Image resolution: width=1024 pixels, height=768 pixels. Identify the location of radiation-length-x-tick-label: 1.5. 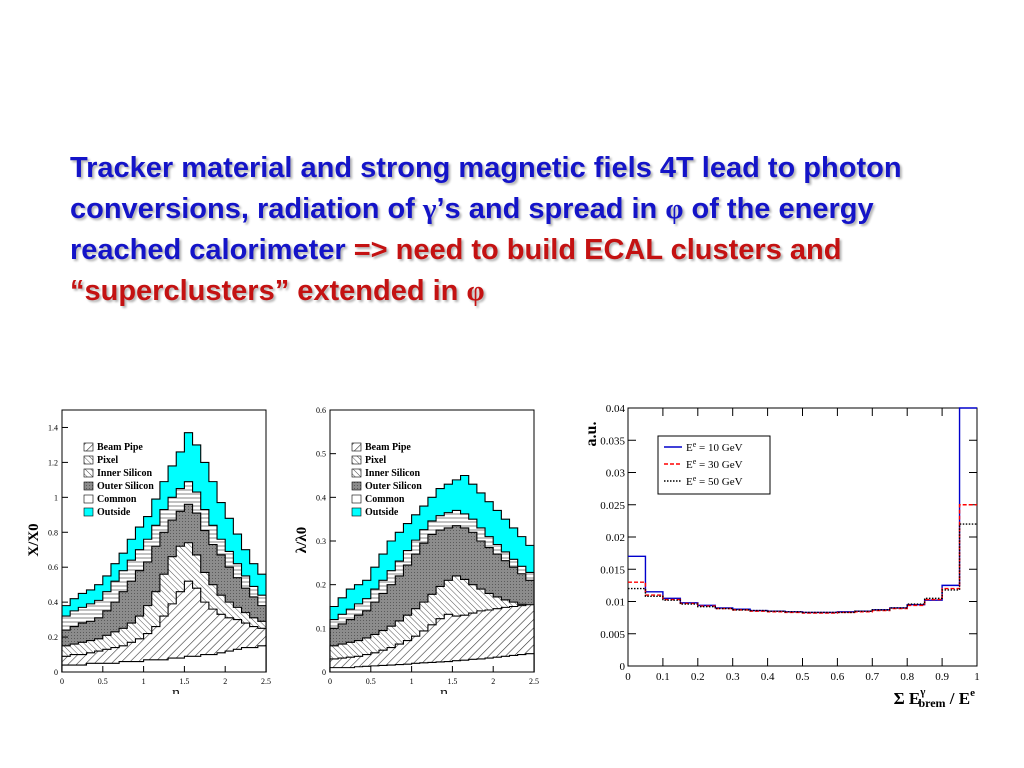
(184, 681).